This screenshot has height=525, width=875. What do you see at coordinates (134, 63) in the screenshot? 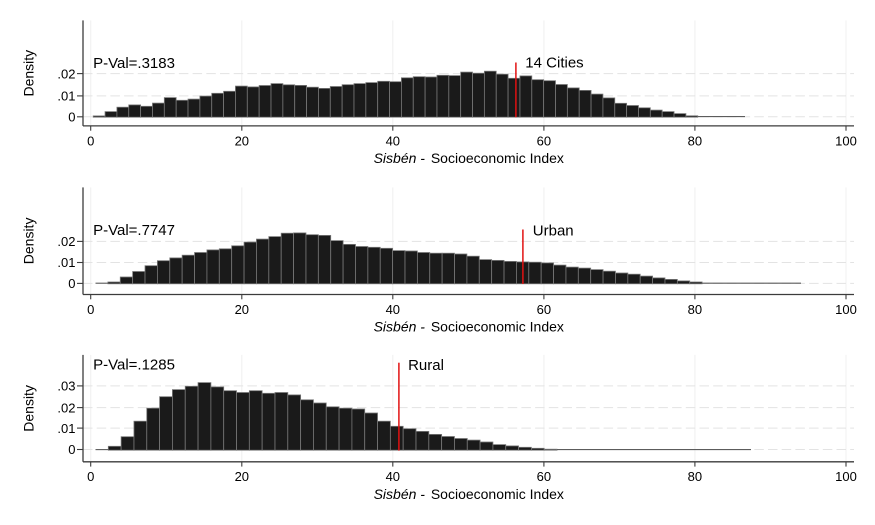
I see `svg-text: P-Val=.3183` at bounding box center [134, 63].